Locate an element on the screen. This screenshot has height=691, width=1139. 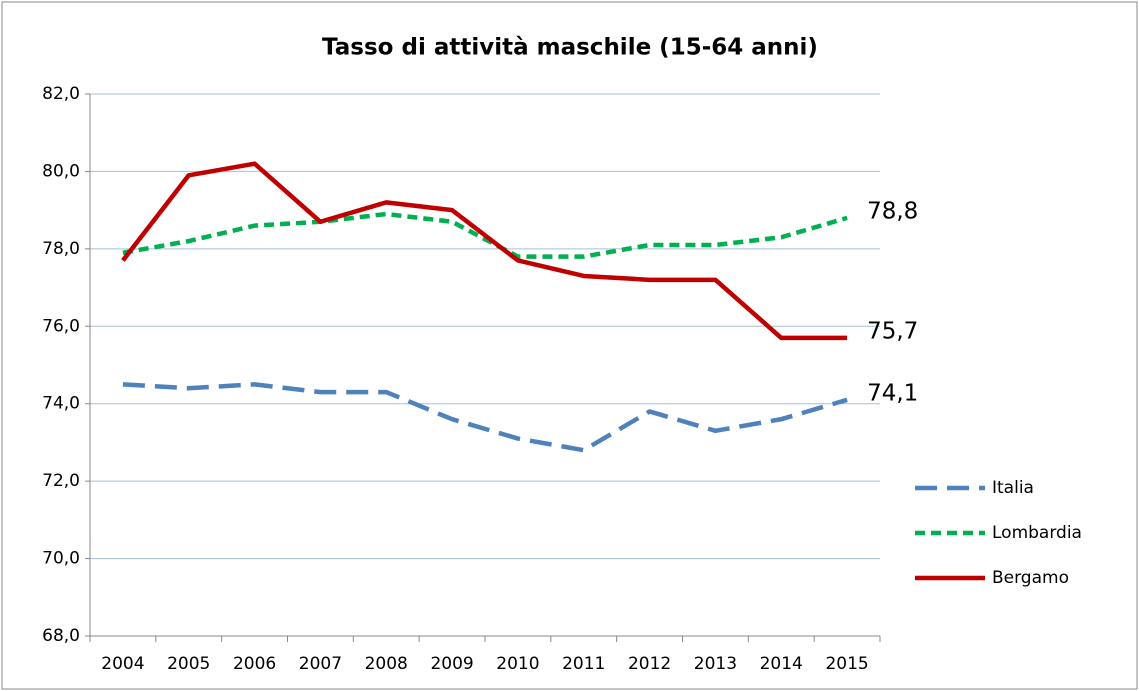
y-tick-label: 80,0 is located at coordinates (61, 171).